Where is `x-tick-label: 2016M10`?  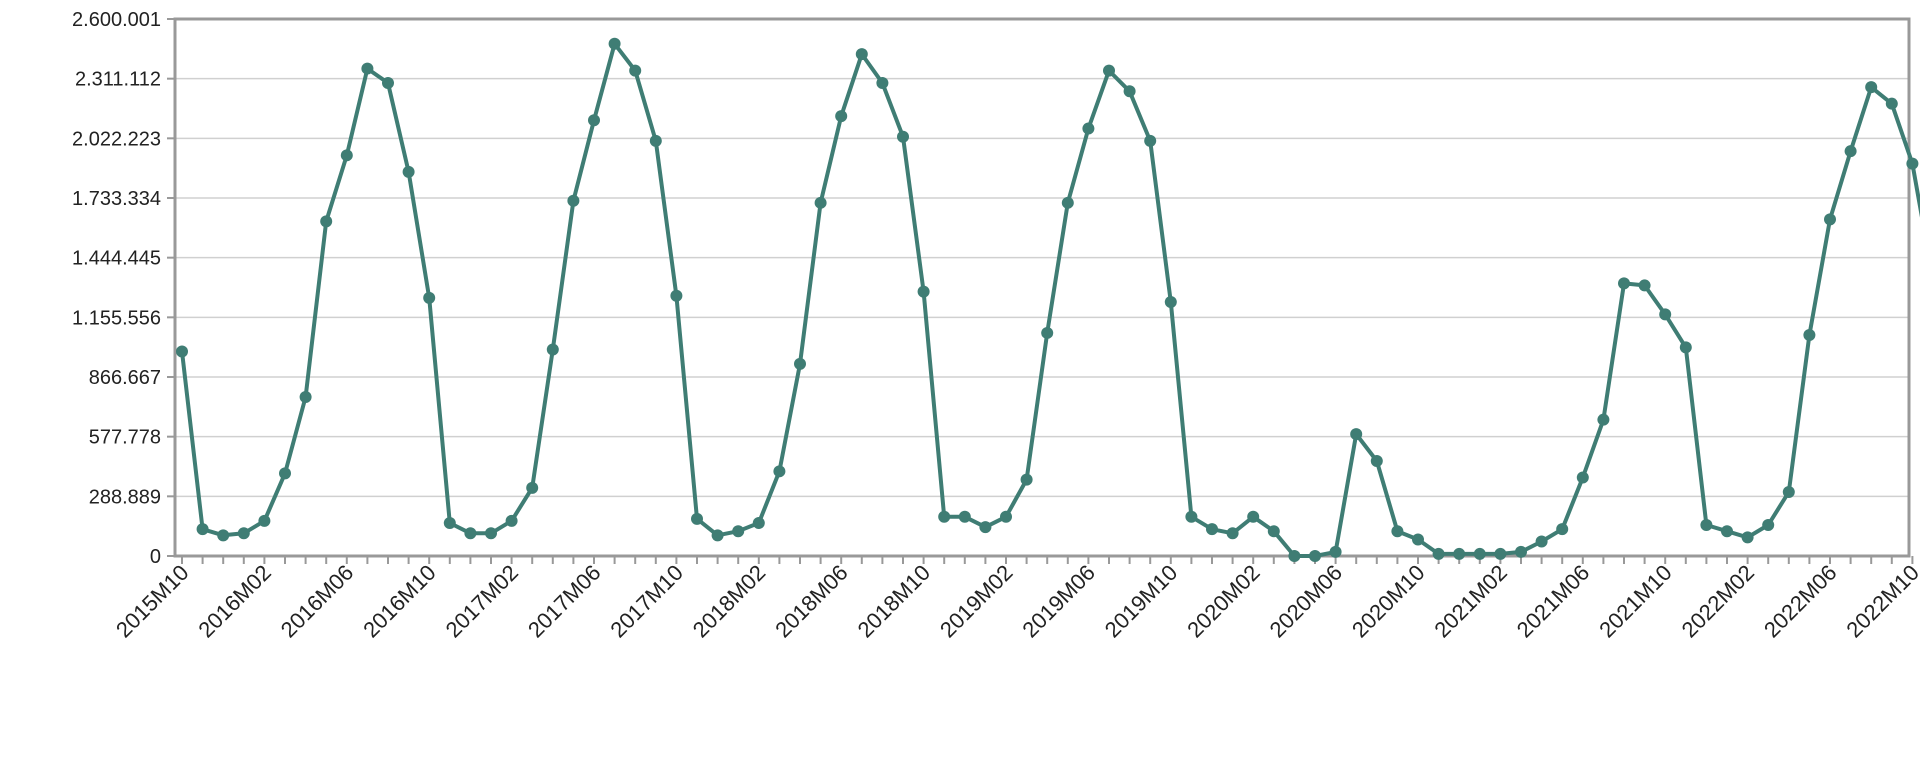 x-tick-label: 2016M10 is located at coordinates (399, 601).